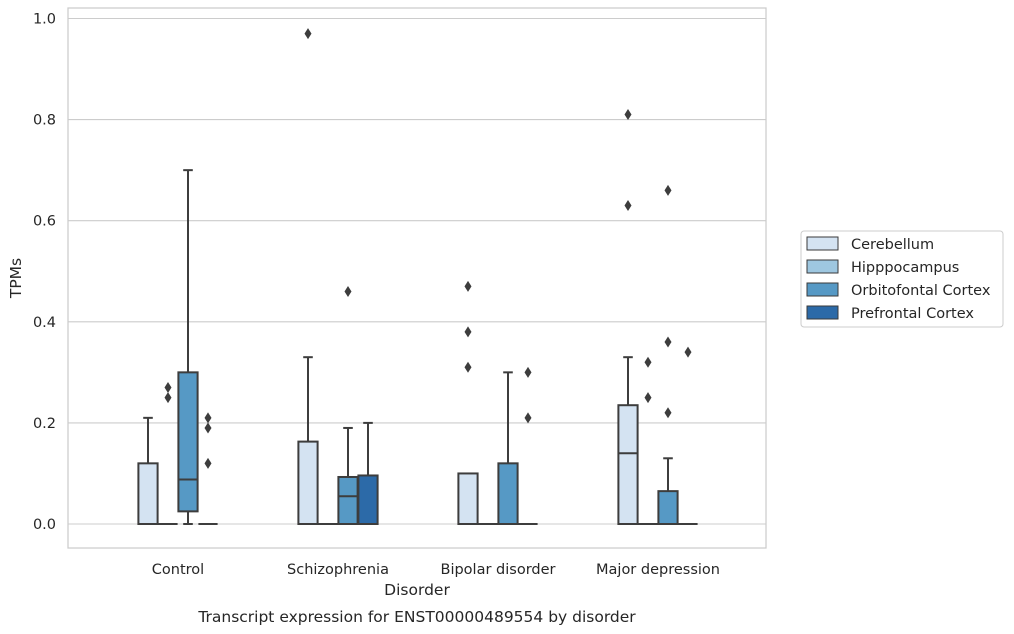 Image resolution: width=1014 pixels, height=634 pixels. What do you see at coordinates (912, 314) in the screenshot?
I see `legend-label-prefrontal-cortex: Prefrontal Cortex` at bounding box center [912, 314].